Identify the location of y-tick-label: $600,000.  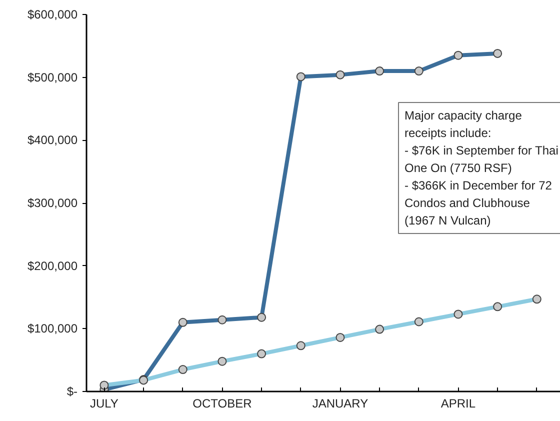
(52, 15).